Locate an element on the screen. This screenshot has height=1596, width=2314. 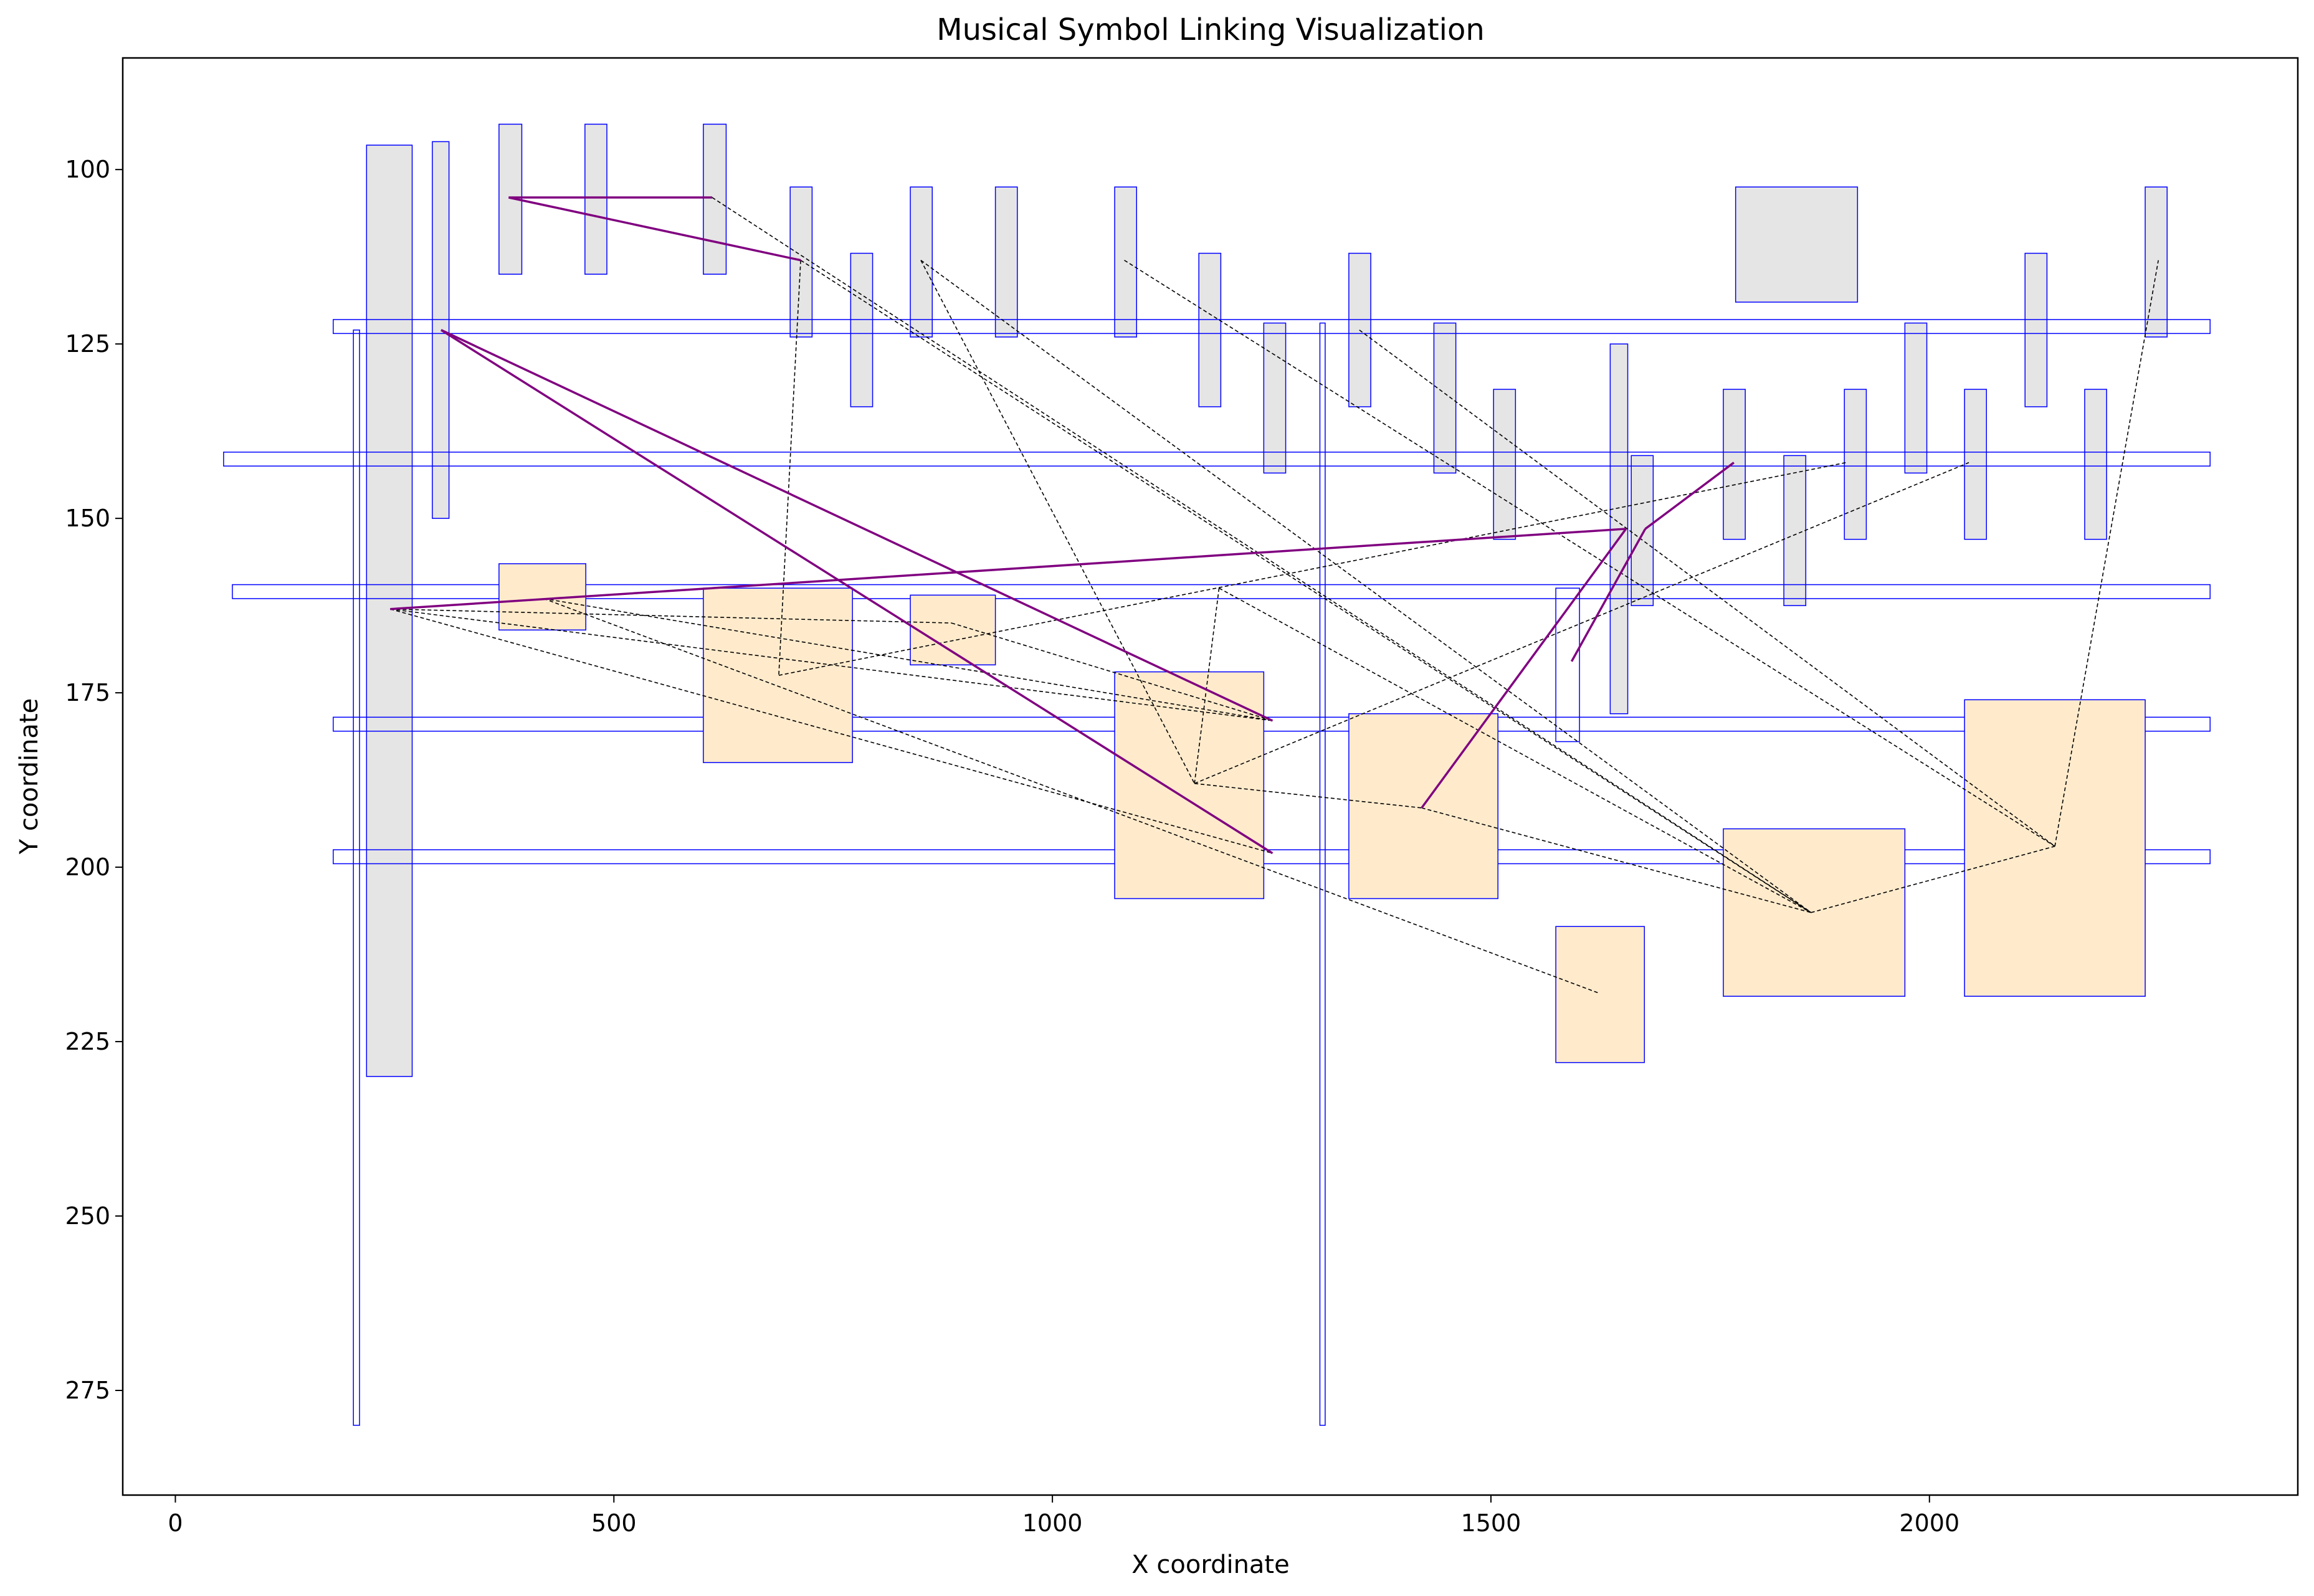
x-tick-label: 2000 is located at coordinates (1929, 1523).